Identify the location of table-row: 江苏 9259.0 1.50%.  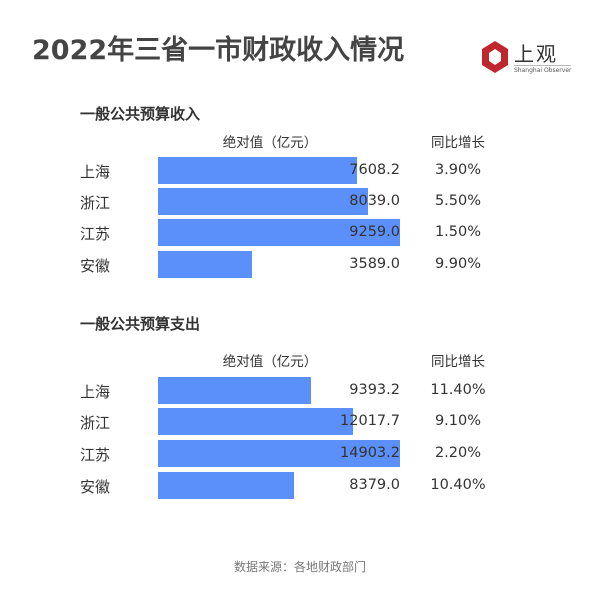
(300, 232).